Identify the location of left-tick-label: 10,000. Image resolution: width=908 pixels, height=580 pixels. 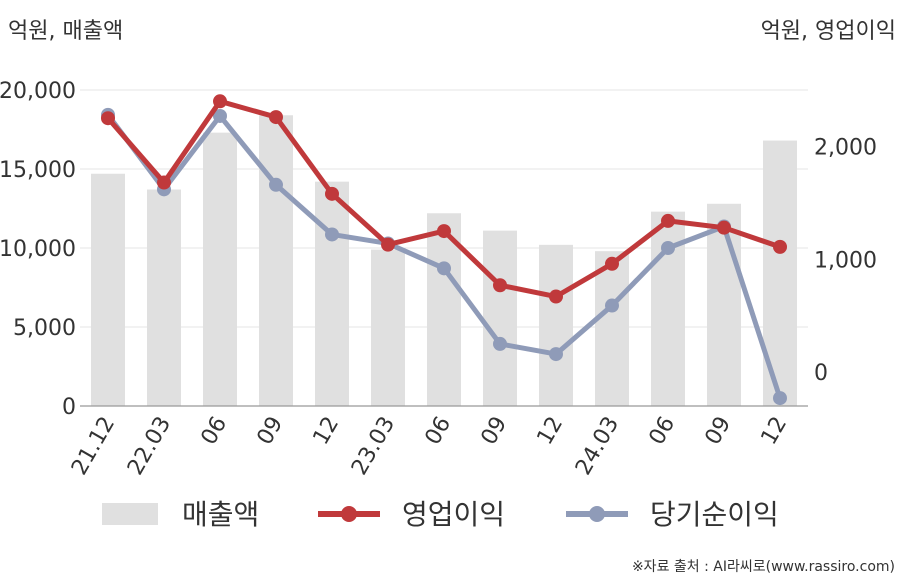
(38, 249).